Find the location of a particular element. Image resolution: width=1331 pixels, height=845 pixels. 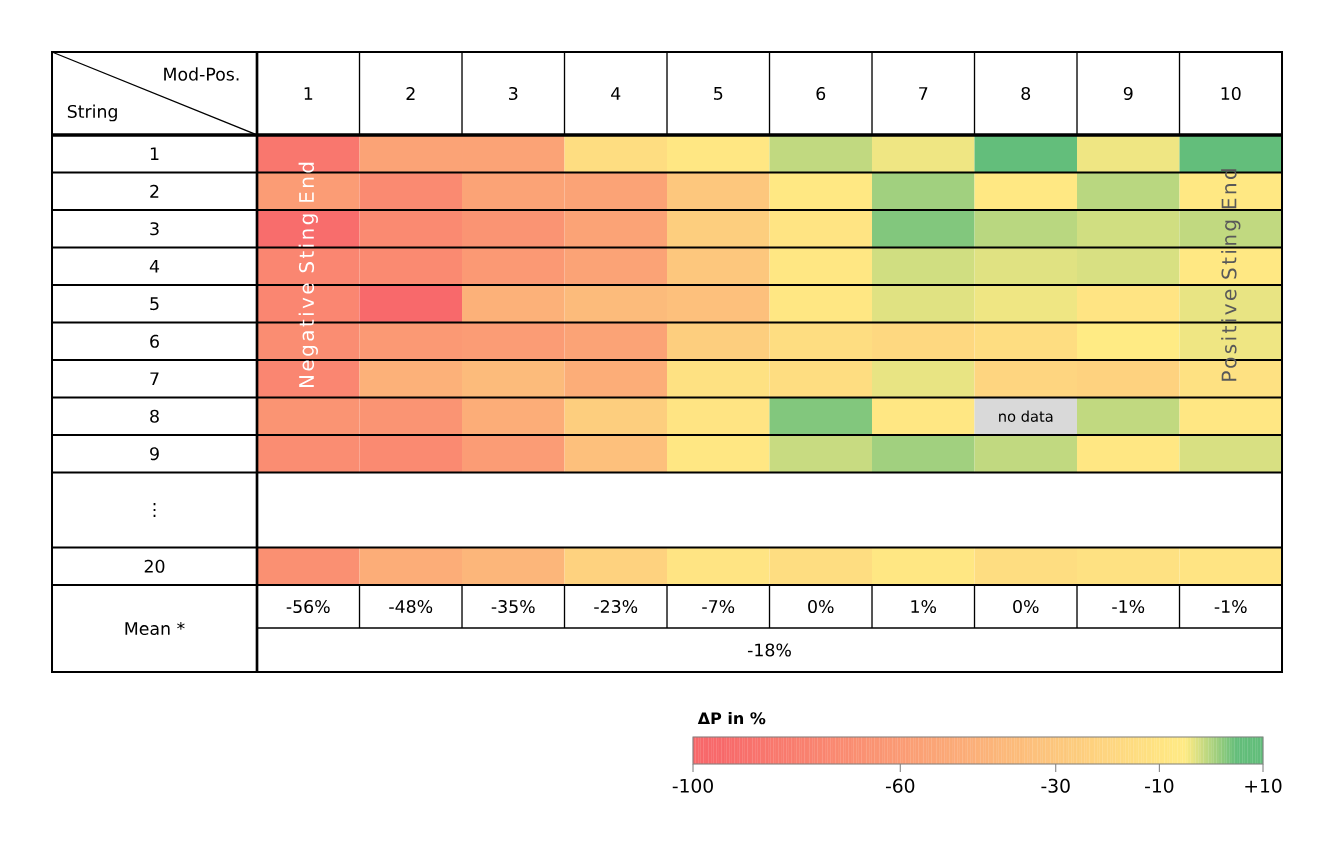

y-tick-label: 3 is located at coordinates (154, 229).